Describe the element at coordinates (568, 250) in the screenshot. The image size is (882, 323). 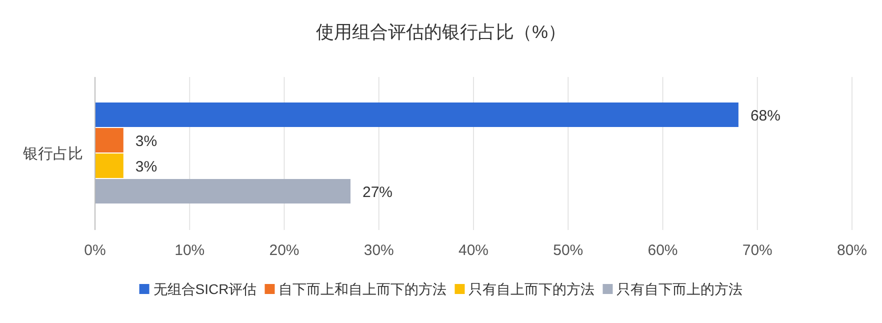
I see `x-tick-label: 50%` at that location.